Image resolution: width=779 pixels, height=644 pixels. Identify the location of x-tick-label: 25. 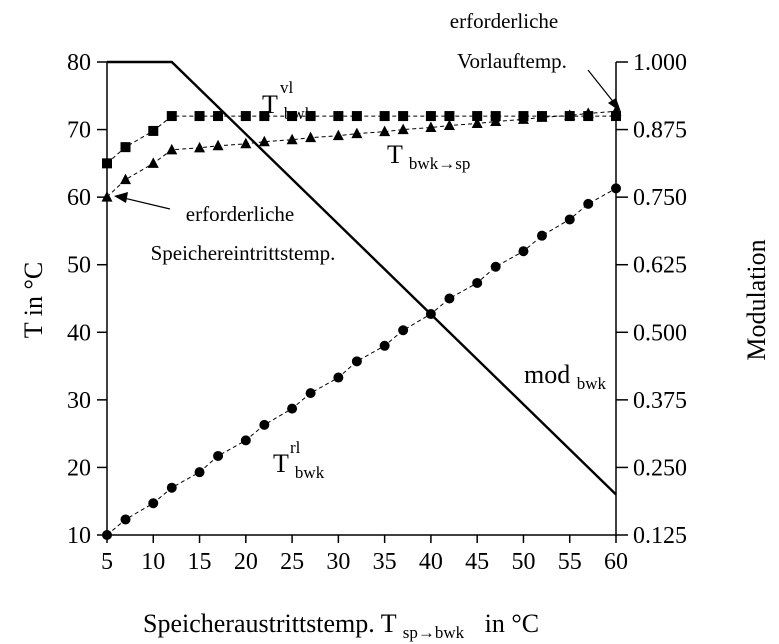
(292, 562).